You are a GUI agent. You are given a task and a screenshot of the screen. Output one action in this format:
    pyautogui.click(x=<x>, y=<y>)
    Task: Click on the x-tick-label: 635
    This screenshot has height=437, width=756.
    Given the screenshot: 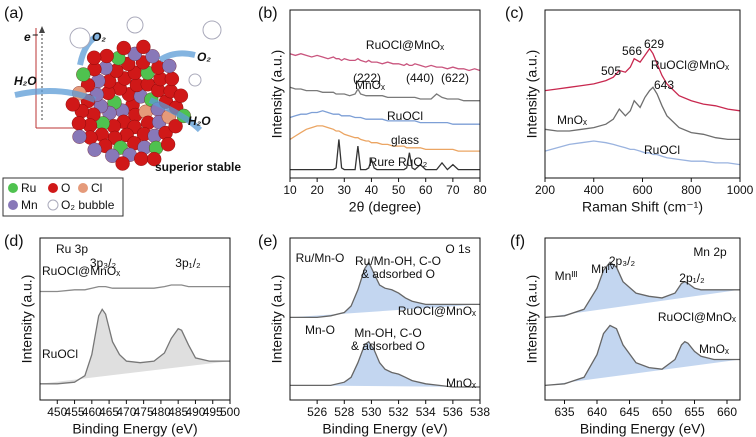 What is the action you would take?
    pyautogui.click(x=564, y=412)
    